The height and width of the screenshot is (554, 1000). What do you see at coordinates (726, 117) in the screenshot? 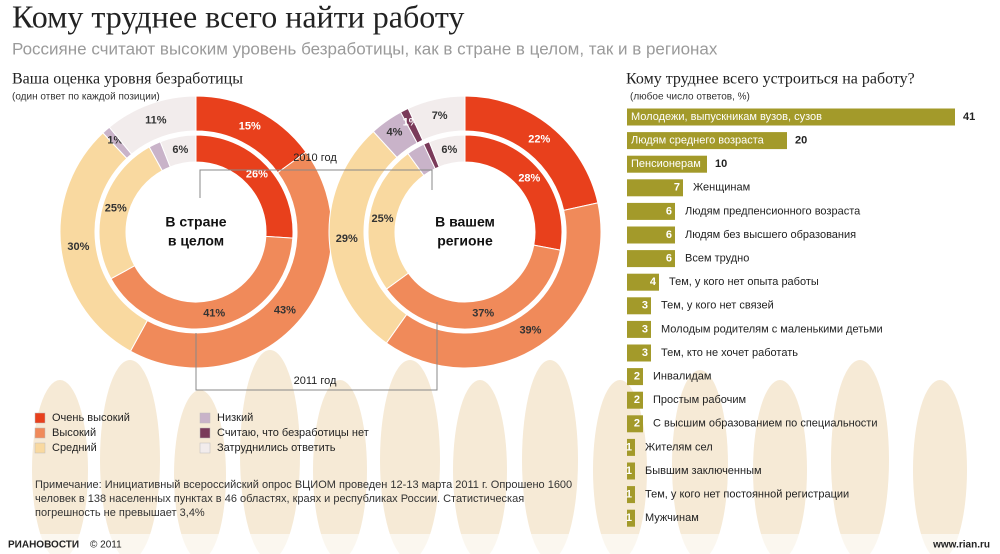
I see `bar-category: Молодежи, выпускникам вузов, сузов` at bounding box center [726, 117].